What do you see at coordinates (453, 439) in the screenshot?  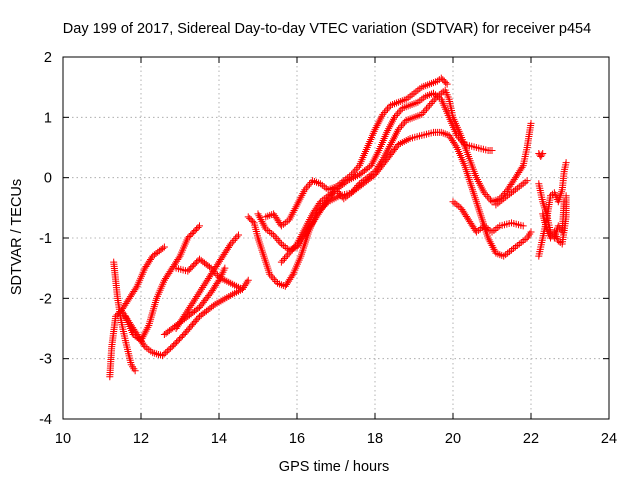 I see `x-tick-label: 20` at bounding box center [453, 439].